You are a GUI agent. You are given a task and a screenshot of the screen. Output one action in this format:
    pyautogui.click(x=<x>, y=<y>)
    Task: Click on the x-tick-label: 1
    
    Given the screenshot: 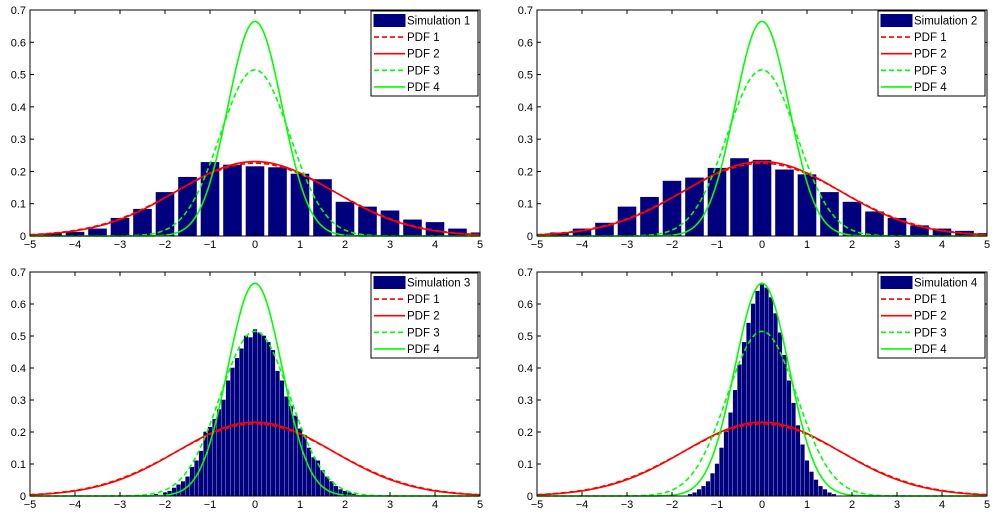 What is the action you would take?
    pyautogui.click(x=807, y=245)
    